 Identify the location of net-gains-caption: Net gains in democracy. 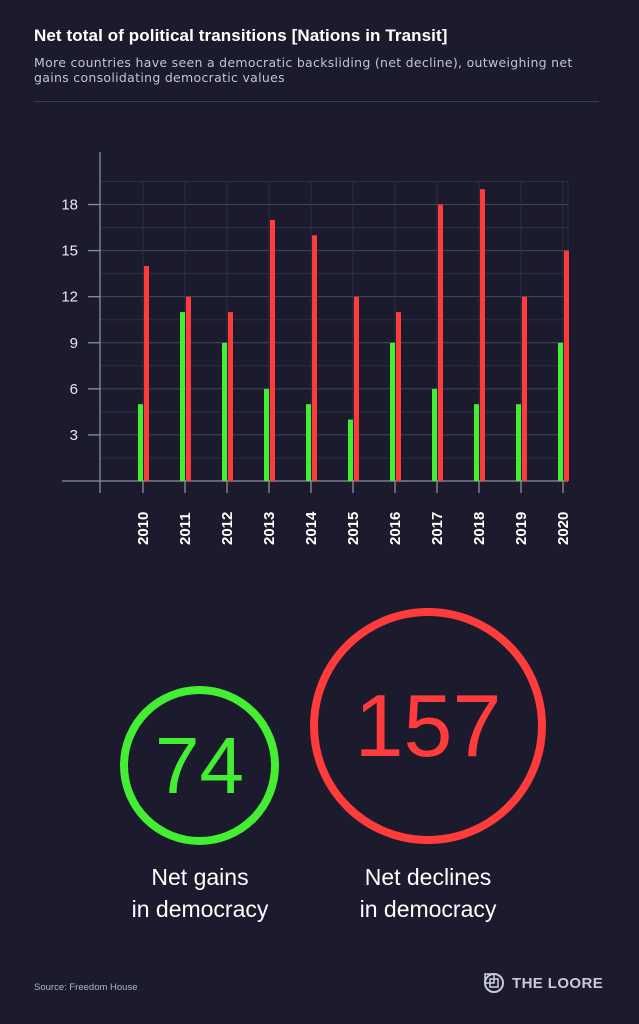
(200, 893).